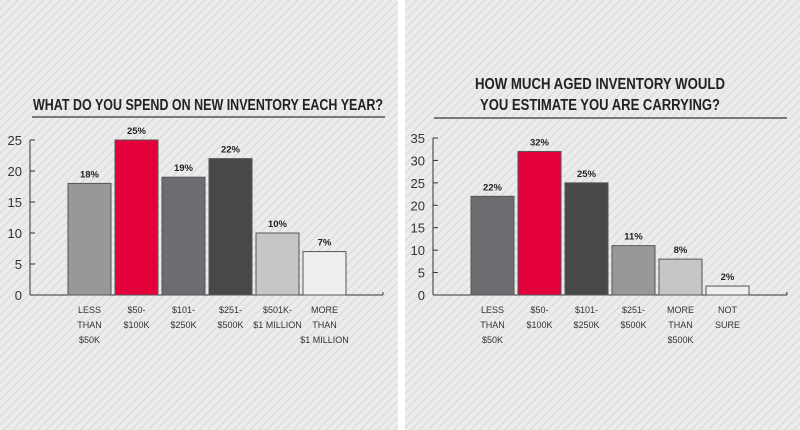  I want to click on x-category-label: NOT, so click(728, 310).